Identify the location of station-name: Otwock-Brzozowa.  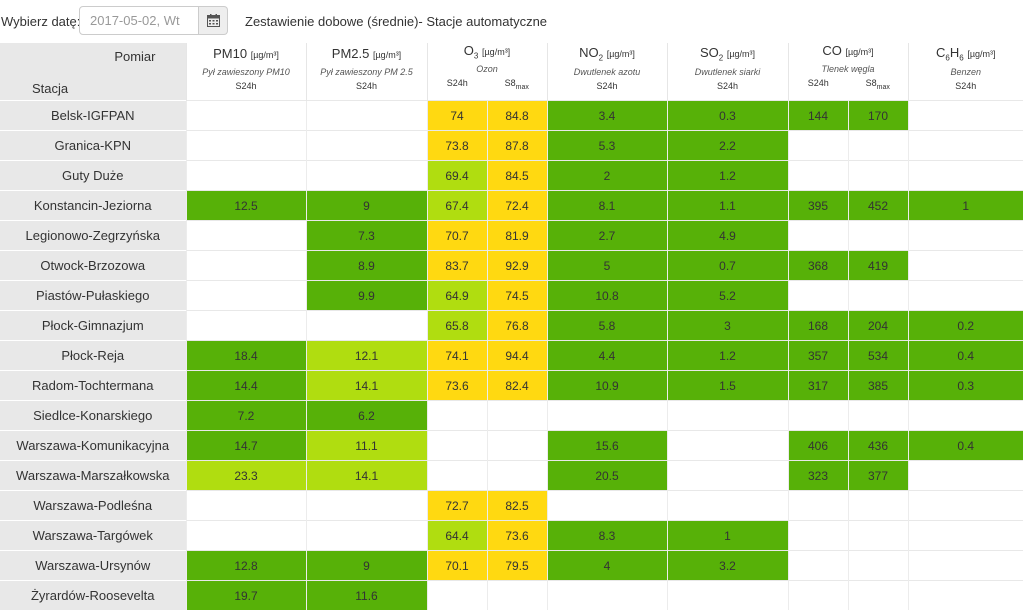
(93, 266).